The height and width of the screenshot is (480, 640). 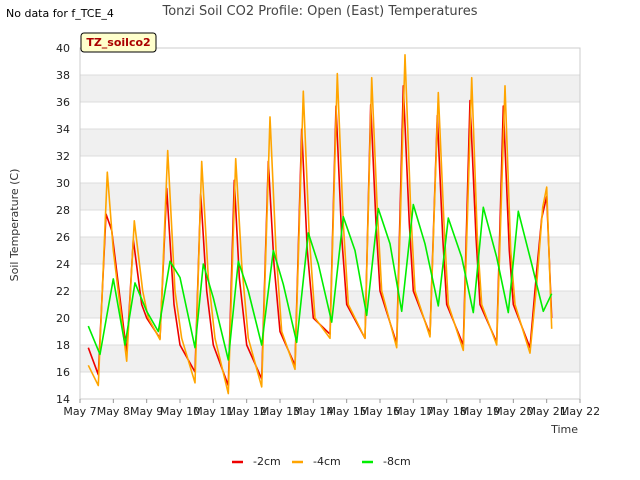 What do you see at coordinates (513, 411) in the screenshot?
I see `x-tick-label: May 20` at bounding box center [513, 411].